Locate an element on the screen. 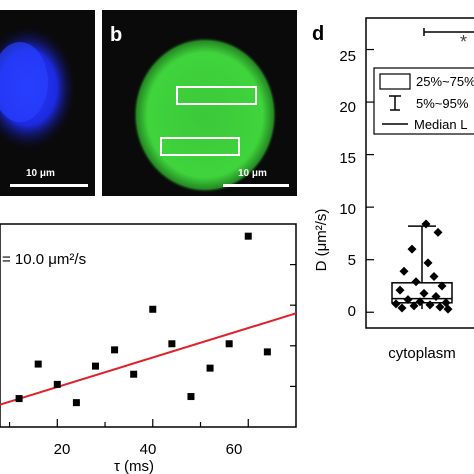 The height and width of the screenshot is (474, 474). panel-label-d: d is located at coordinates (318, 34).